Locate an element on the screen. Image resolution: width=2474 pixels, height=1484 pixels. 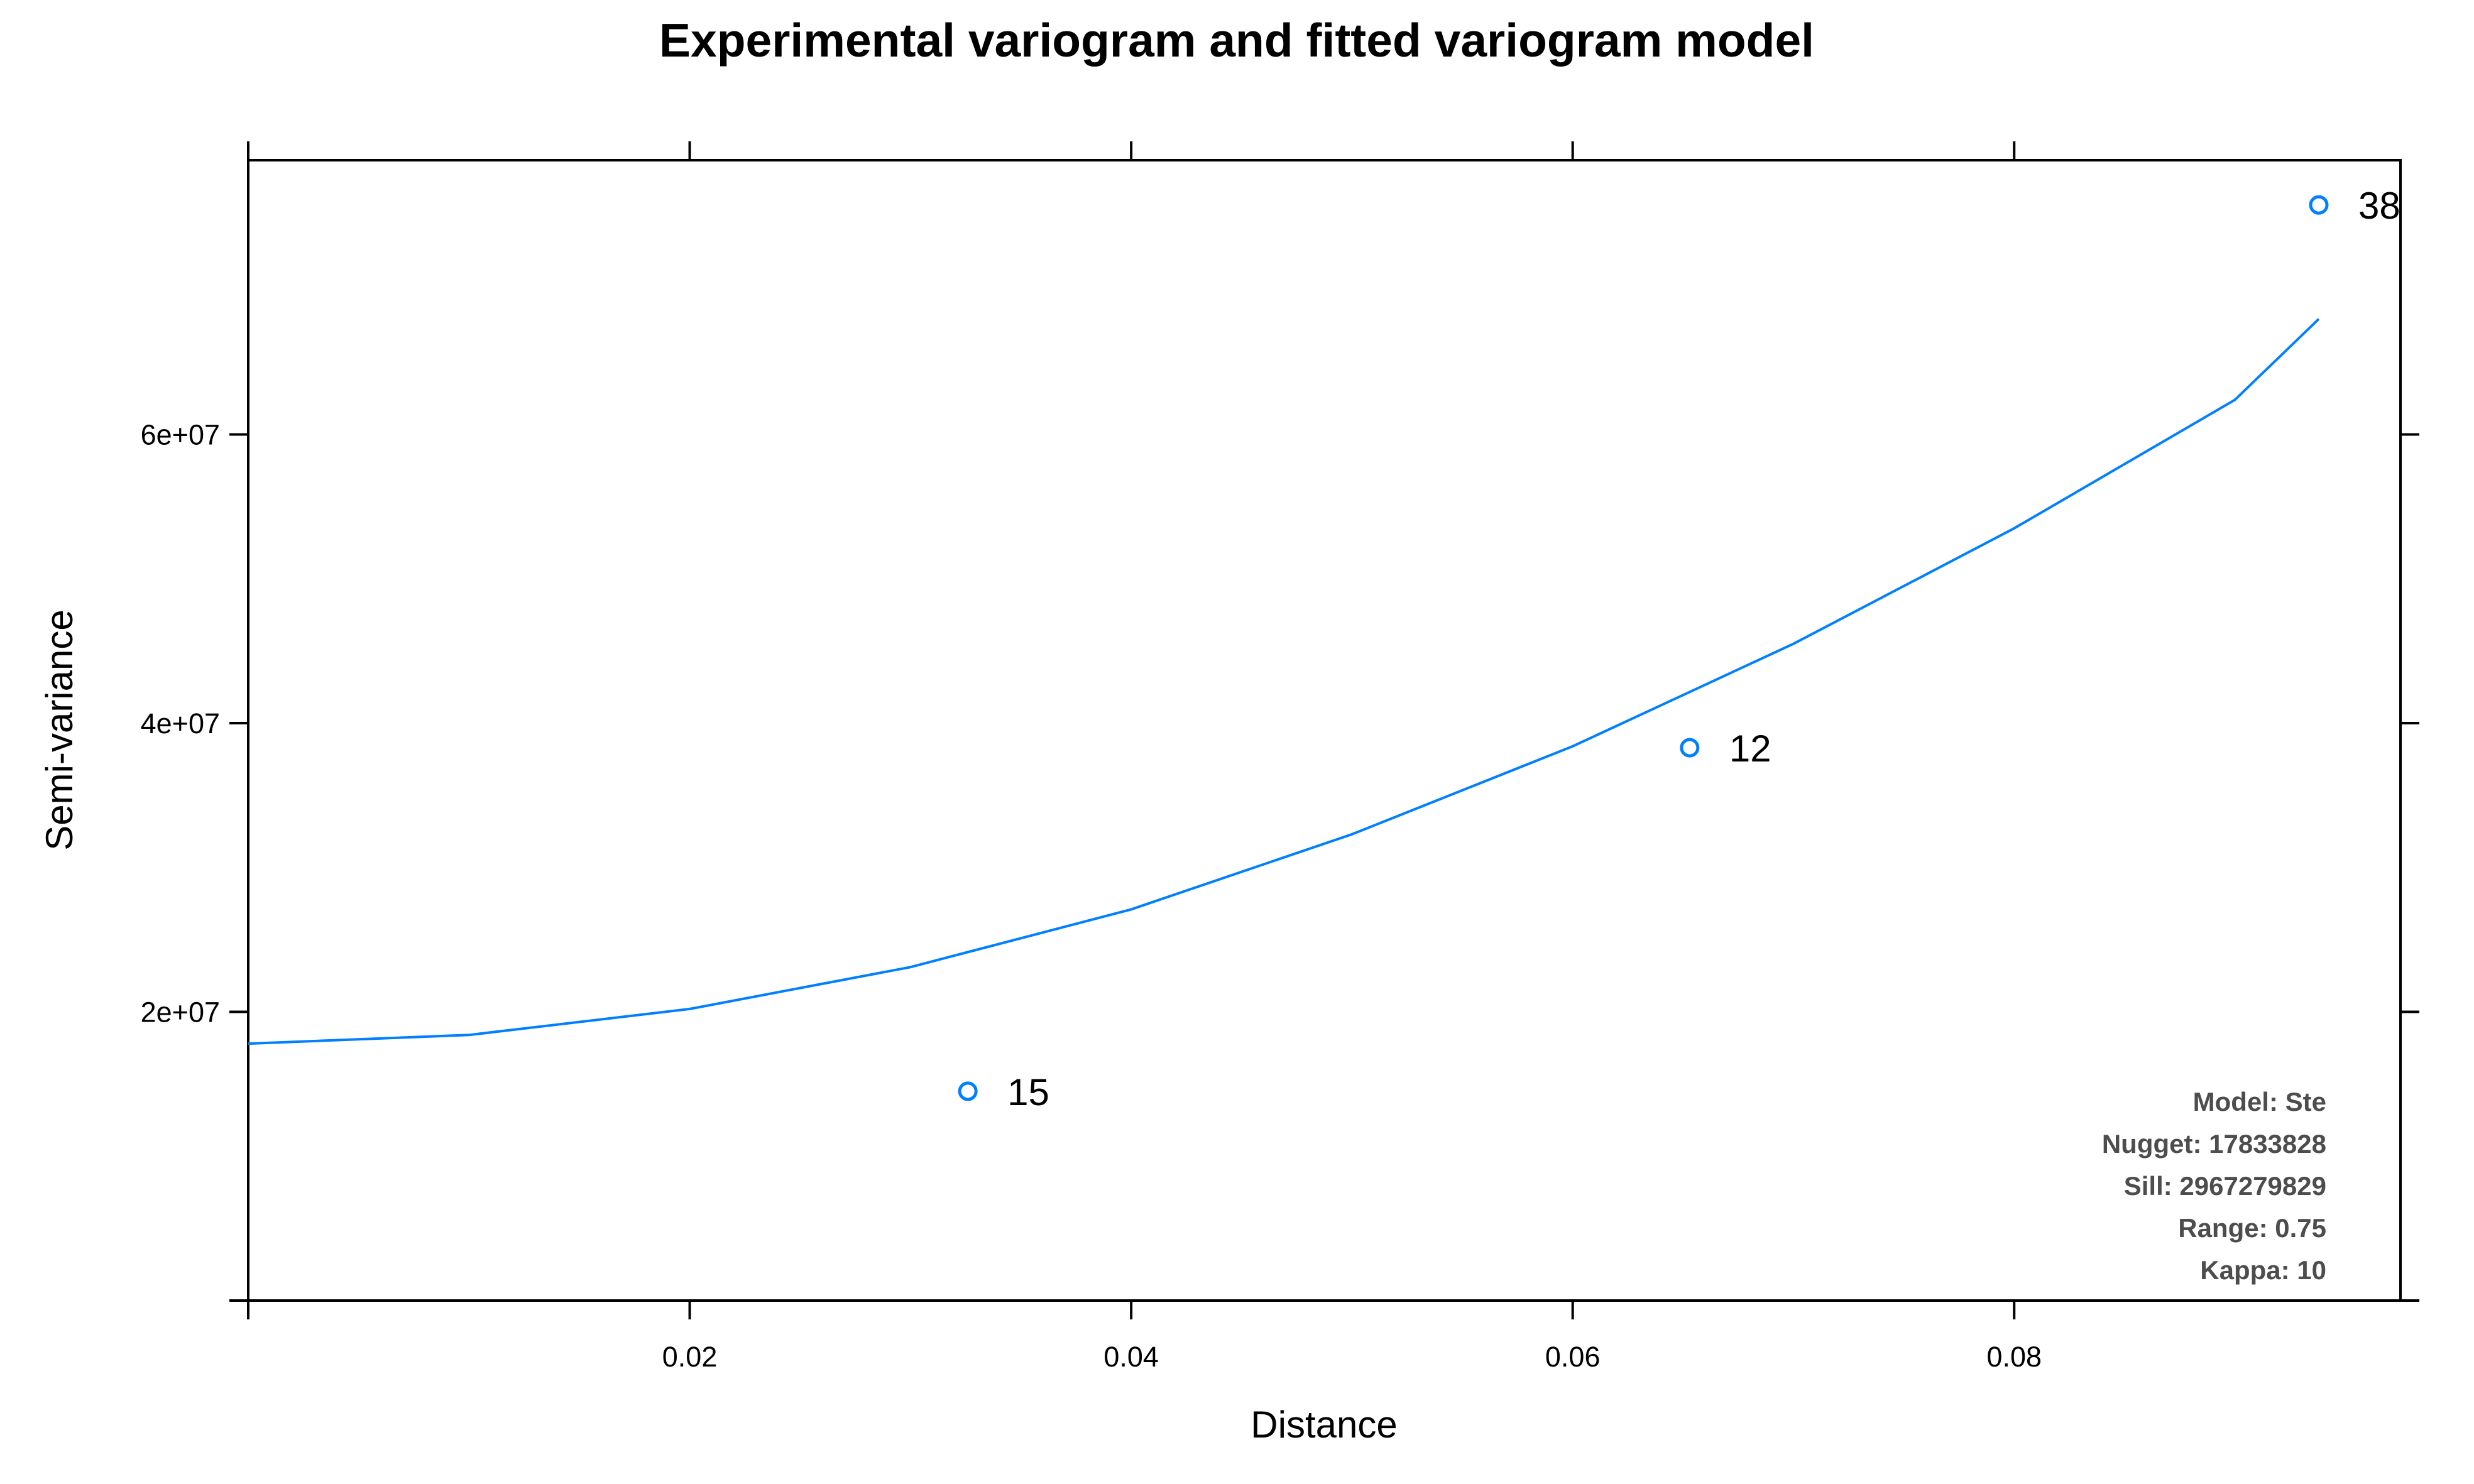
point-label: 12 is located at coordinates (1750, 749).